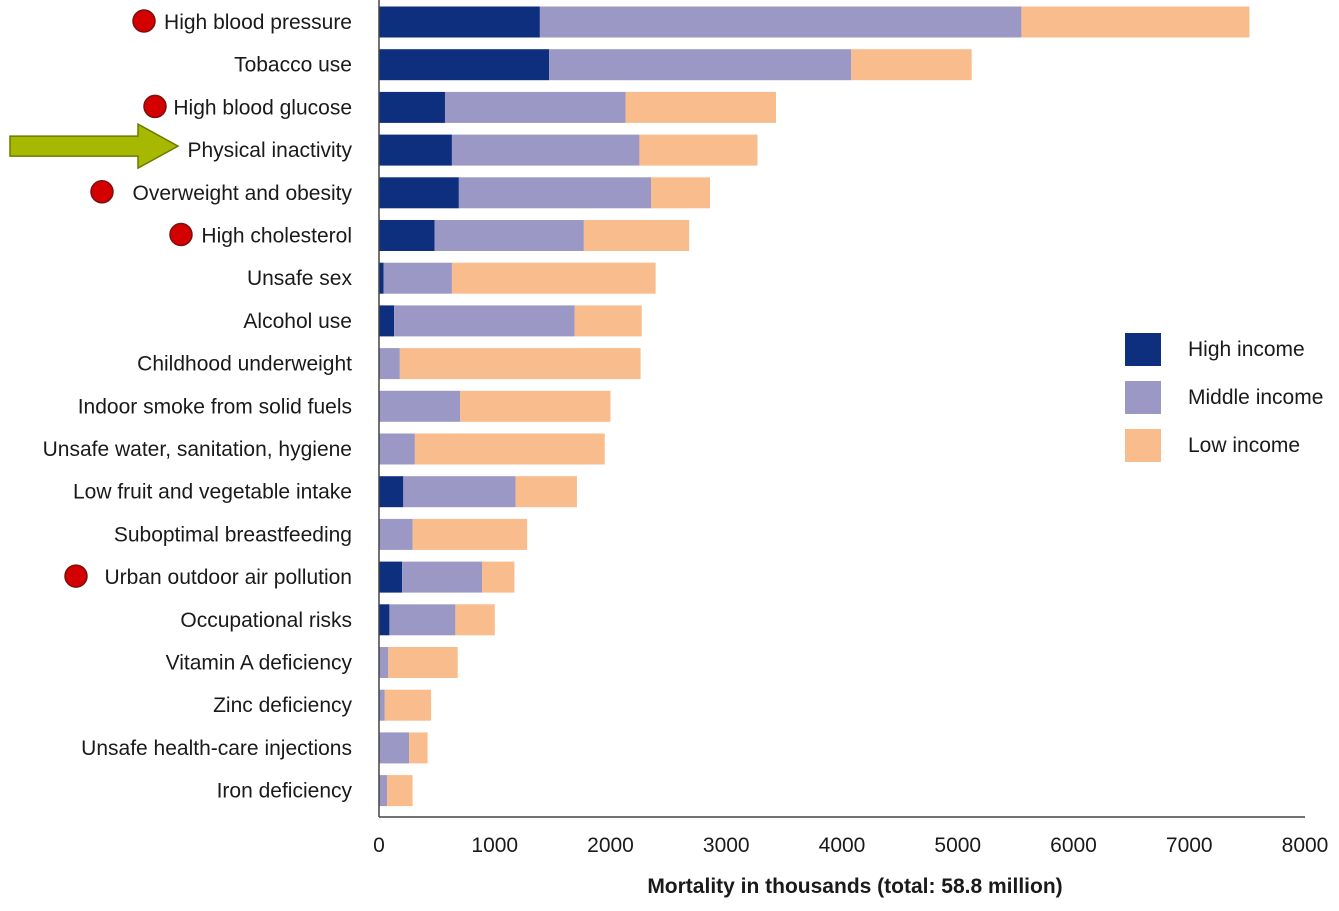 The width and height of the screenshot is (1339, 911). I want to click on category-label: High blood glucose, so click(262, 107).